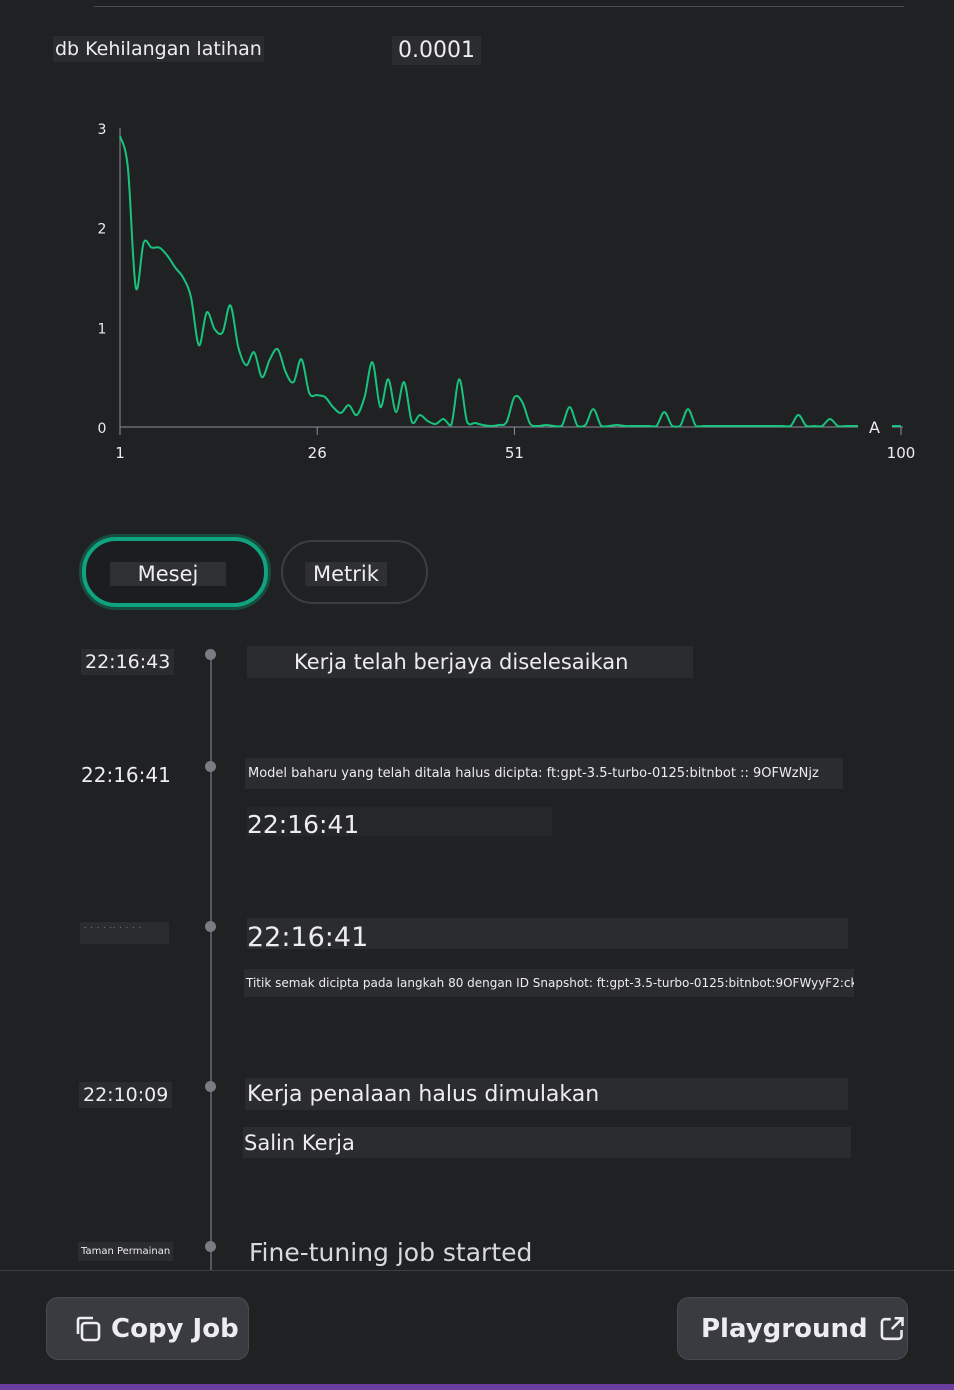 This screenshot has width=954, height=1390. Describe the element at coordinates (391, 1252) in the screenshot. I see `event-message: Fine-tuning job started` at that location.